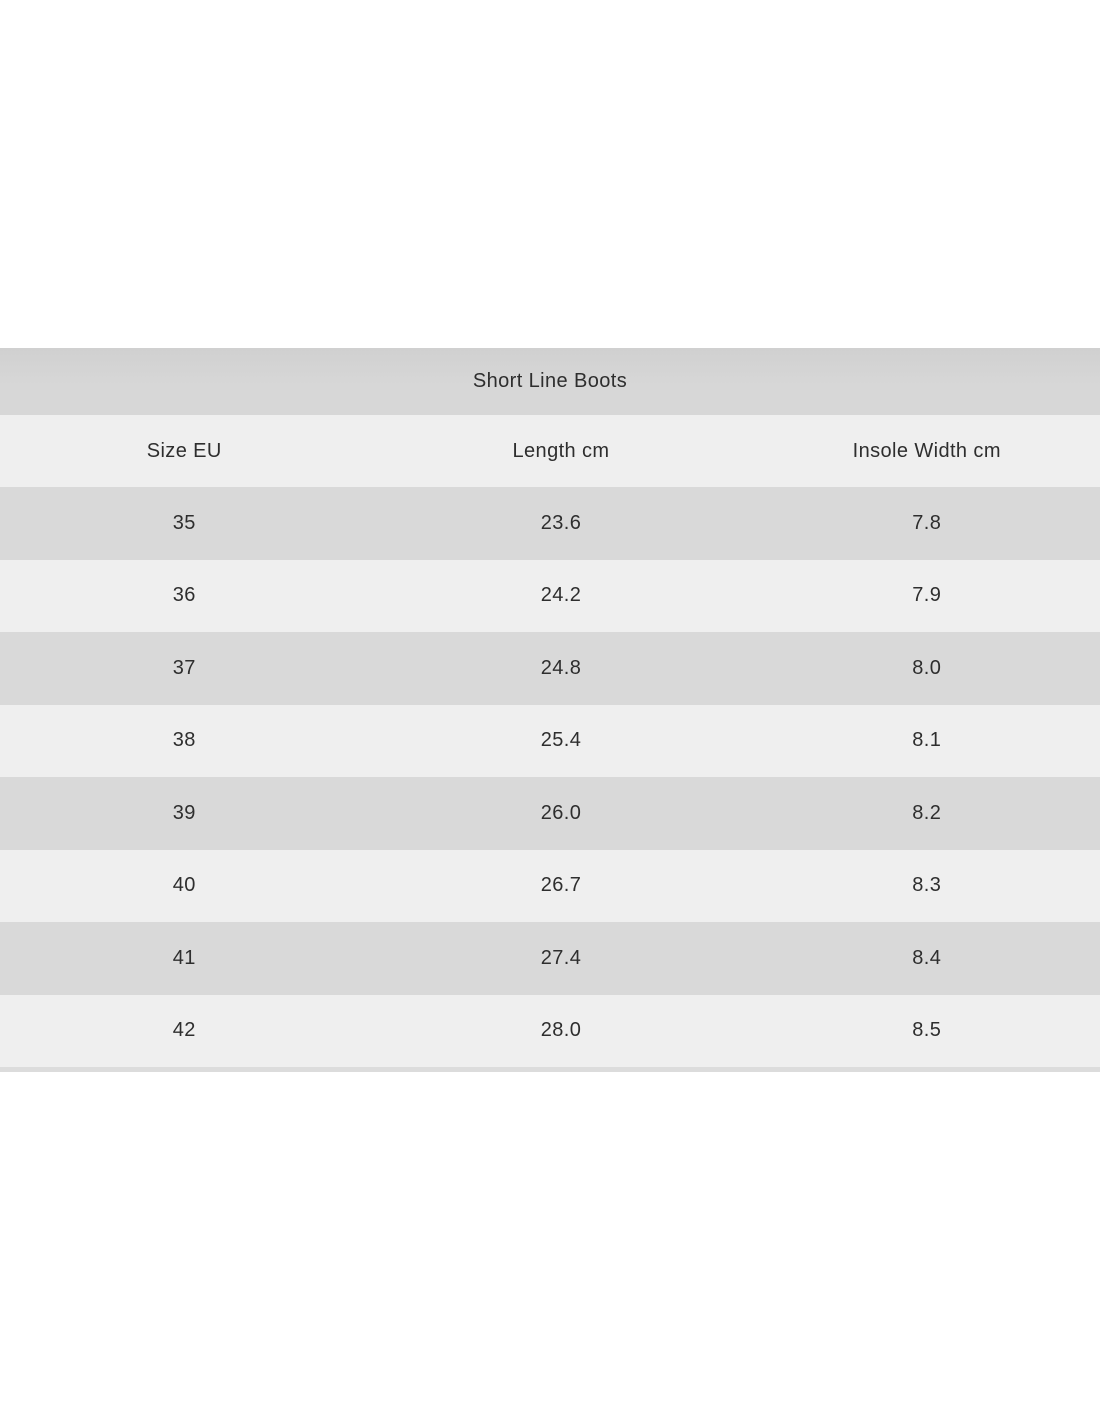 This screenshot has width=1100, height=1422. I want to click on length-cm-cell: 25.4, so click(561, 740).